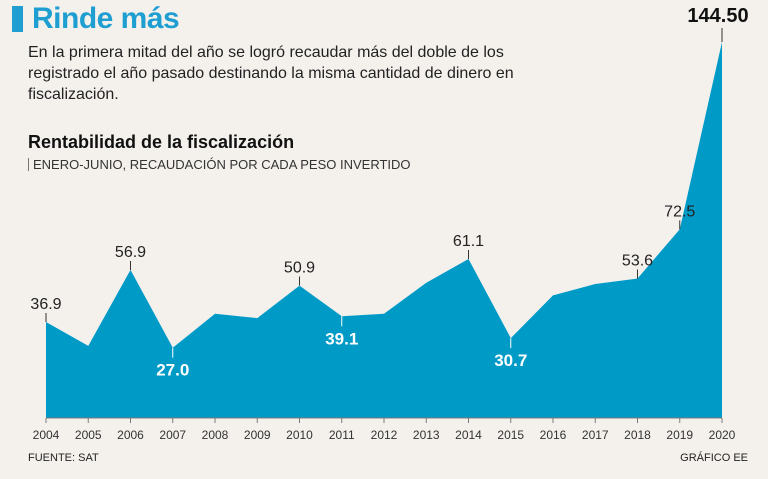  What do you see at coordinates (722, 435) in the screenshot?
I see `x-tick-label-2020: 2020` at bounding box center [722, 435].